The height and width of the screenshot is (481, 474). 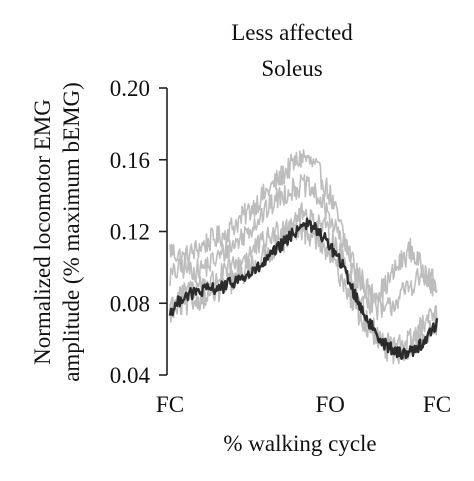 I want to click on x-axis-label: % walking cycle, so click(x=299, y=443).